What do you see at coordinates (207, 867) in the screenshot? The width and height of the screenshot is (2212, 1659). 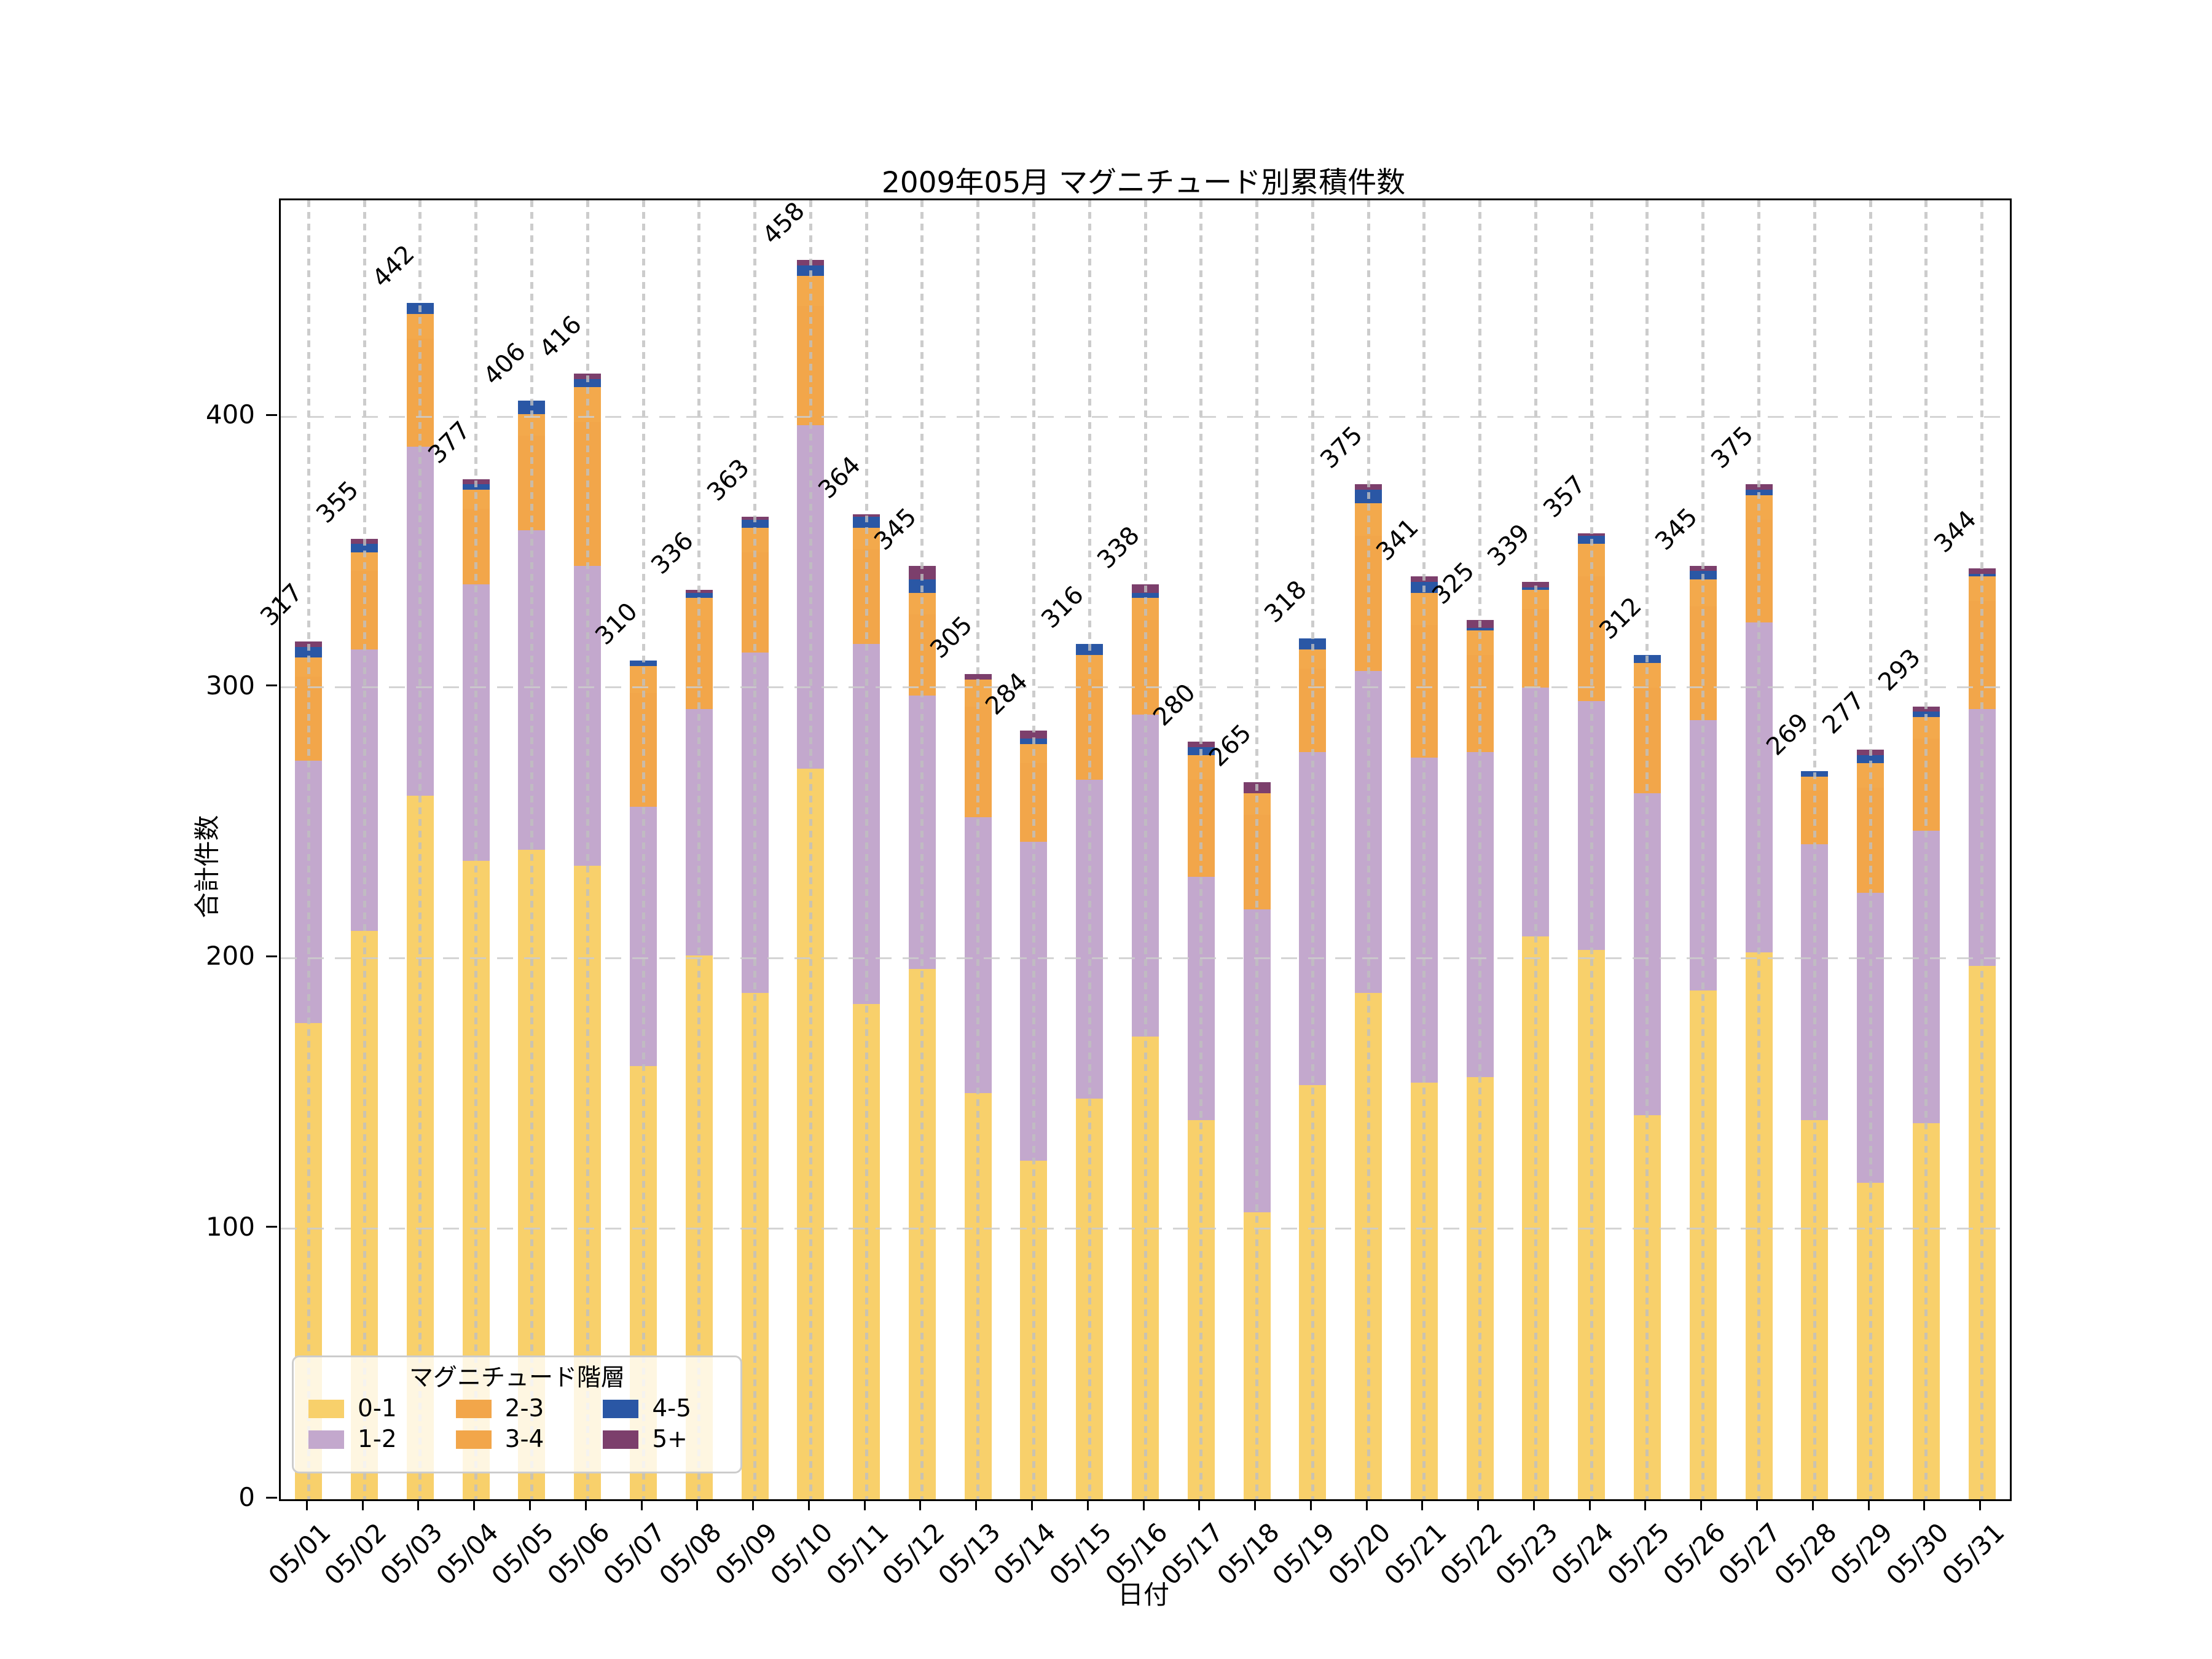 I see `y-axis-title: 合計件数` at bounding box center [207, 867].